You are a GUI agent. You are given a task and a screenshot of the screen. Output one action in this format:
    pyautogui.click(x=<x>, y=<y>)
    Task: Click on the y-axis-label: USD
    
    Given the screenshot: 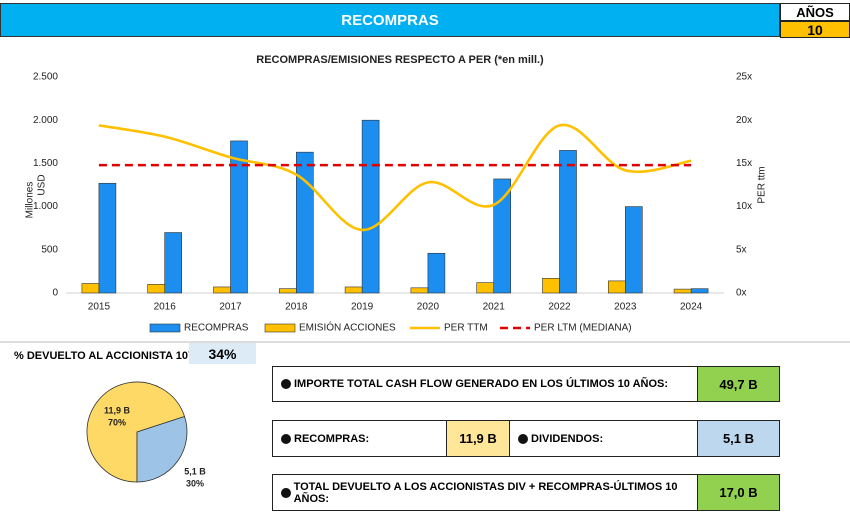 What is the action you would take?
    pyautogui.click(x=42, y=184)
    